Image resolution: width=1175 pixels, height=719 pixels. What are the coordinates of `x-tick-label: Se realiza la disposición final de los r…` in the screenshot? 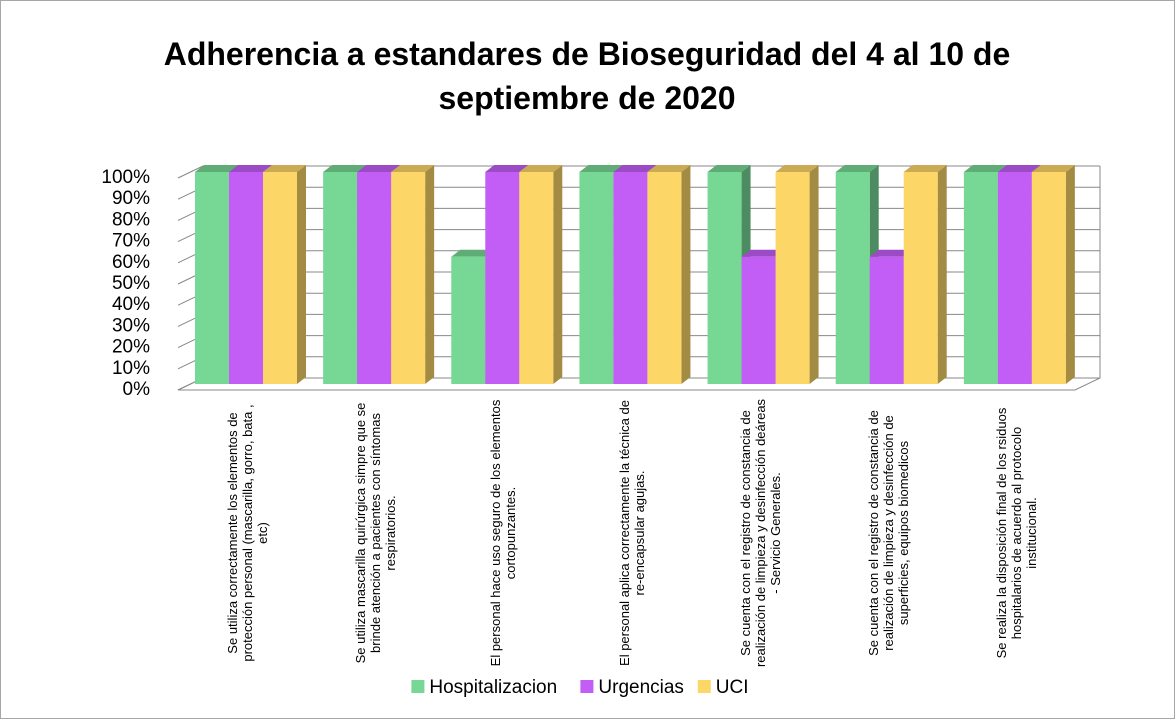 It's located at (1016, 533).